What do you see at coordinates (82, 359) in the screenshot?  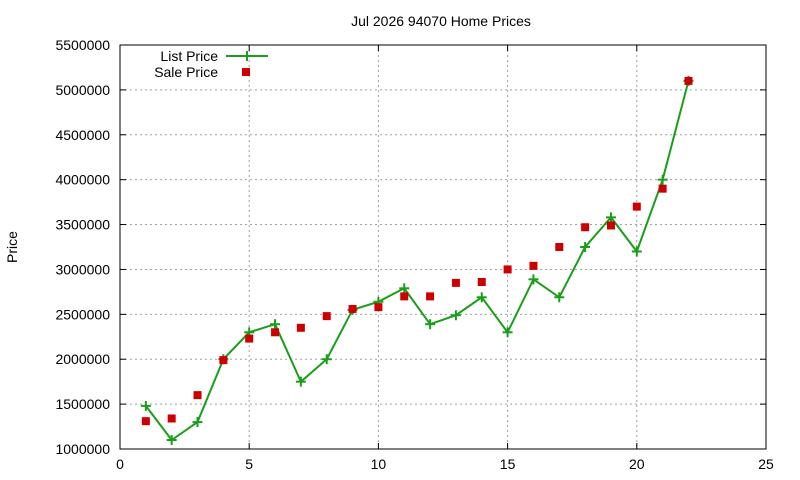 I see `y-tick-label: 2000000` at bounding box center [82, 359].